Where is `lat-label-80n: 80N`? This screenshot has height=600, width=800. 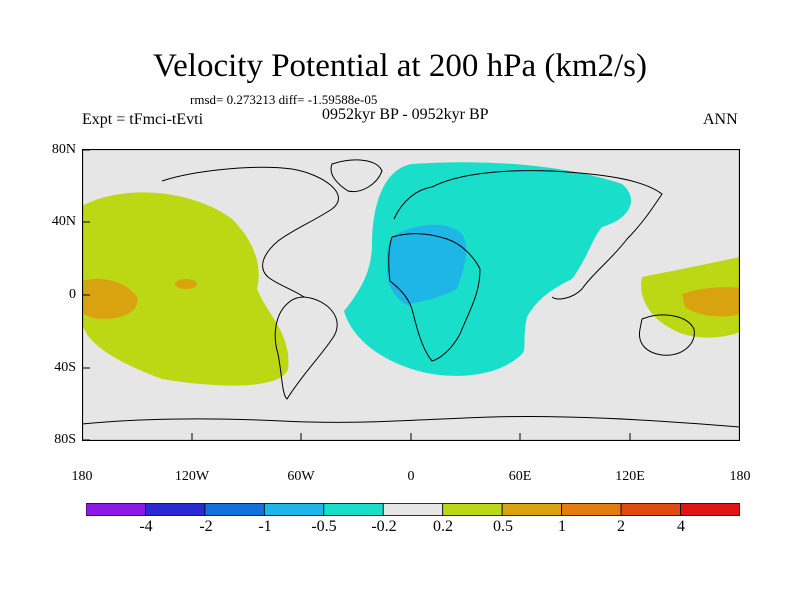 lat-label-80n: 80N is located at coordinates (63, 149).